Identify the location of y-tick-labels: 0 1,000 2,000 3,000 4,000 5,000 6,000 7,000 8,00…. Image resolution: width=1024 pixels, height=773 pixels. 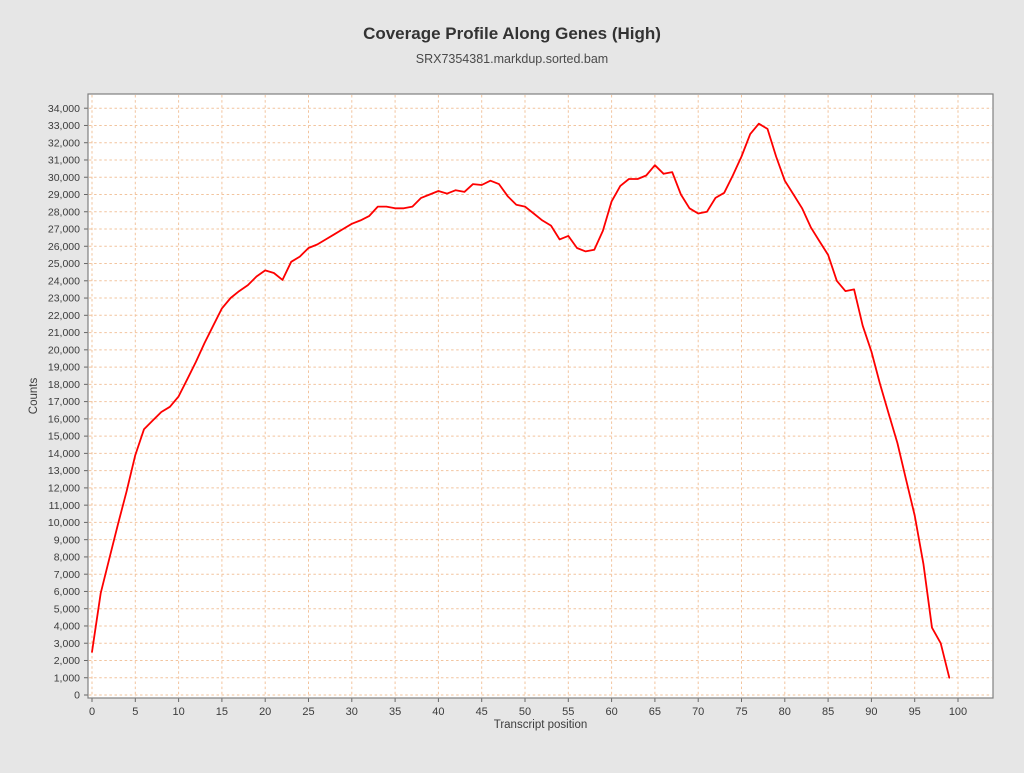
(64, 402).